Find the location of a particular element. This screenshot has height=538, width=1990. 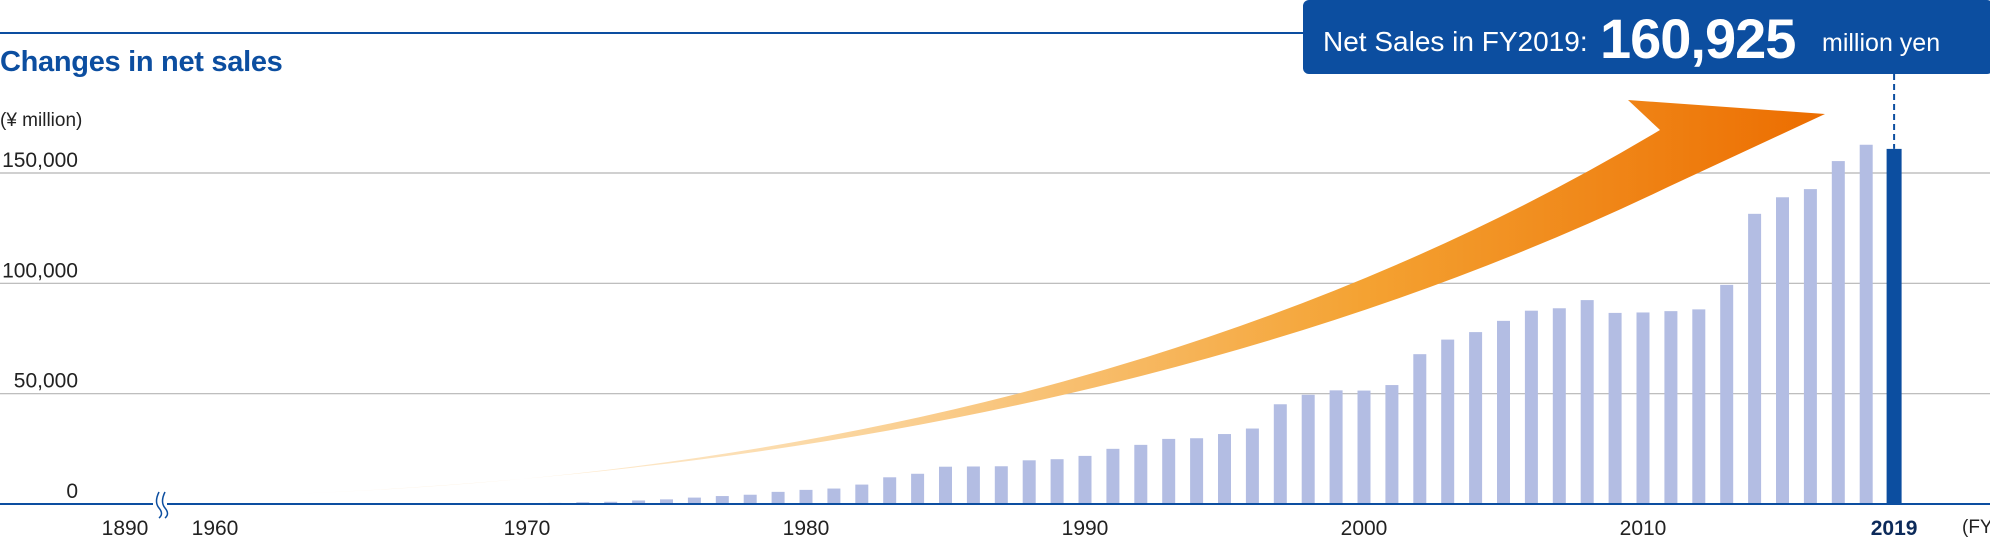

net-sales-callout: Net Sales in FY2019: 160,925 million yen is located at coordinates (1646, 37).